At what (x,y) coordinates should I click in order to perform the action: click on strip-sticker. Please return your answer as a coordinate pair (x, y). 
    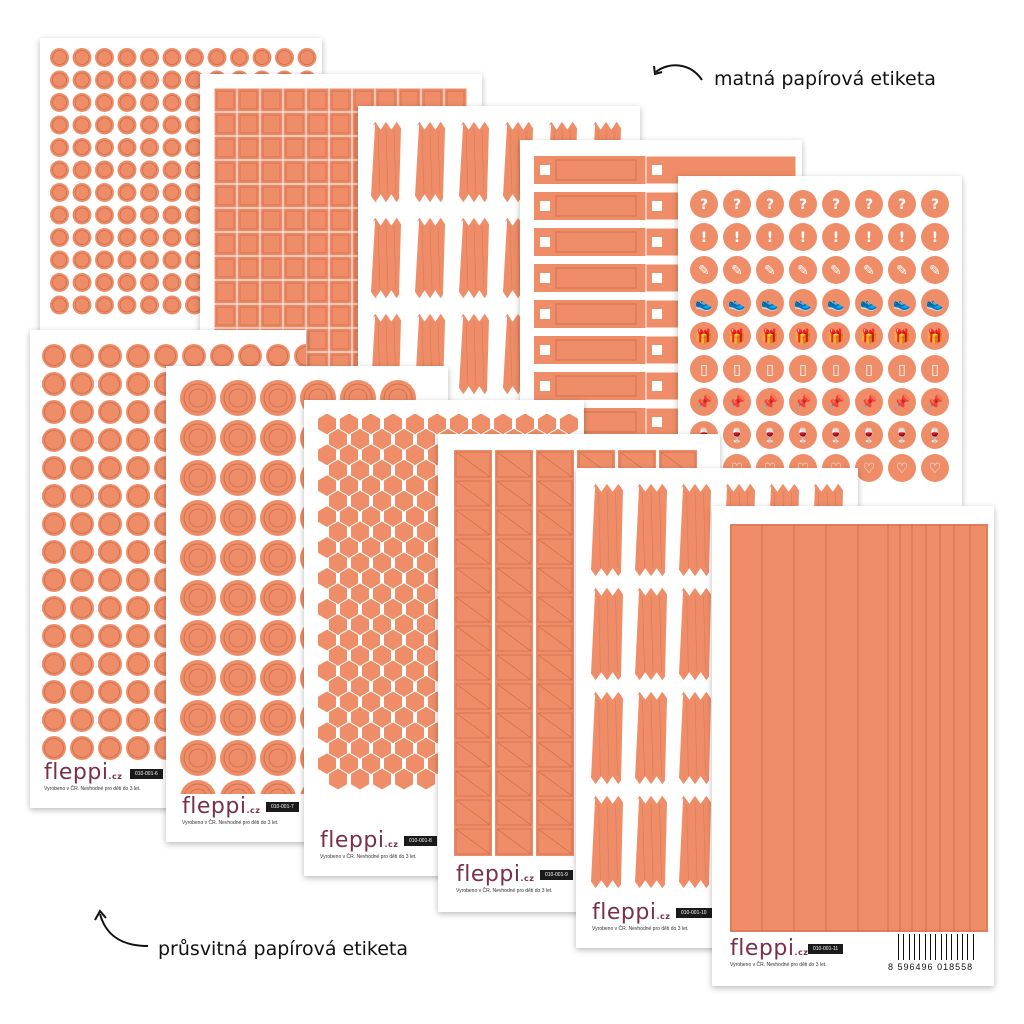
    Looking at the image, I should click on (555, 653).